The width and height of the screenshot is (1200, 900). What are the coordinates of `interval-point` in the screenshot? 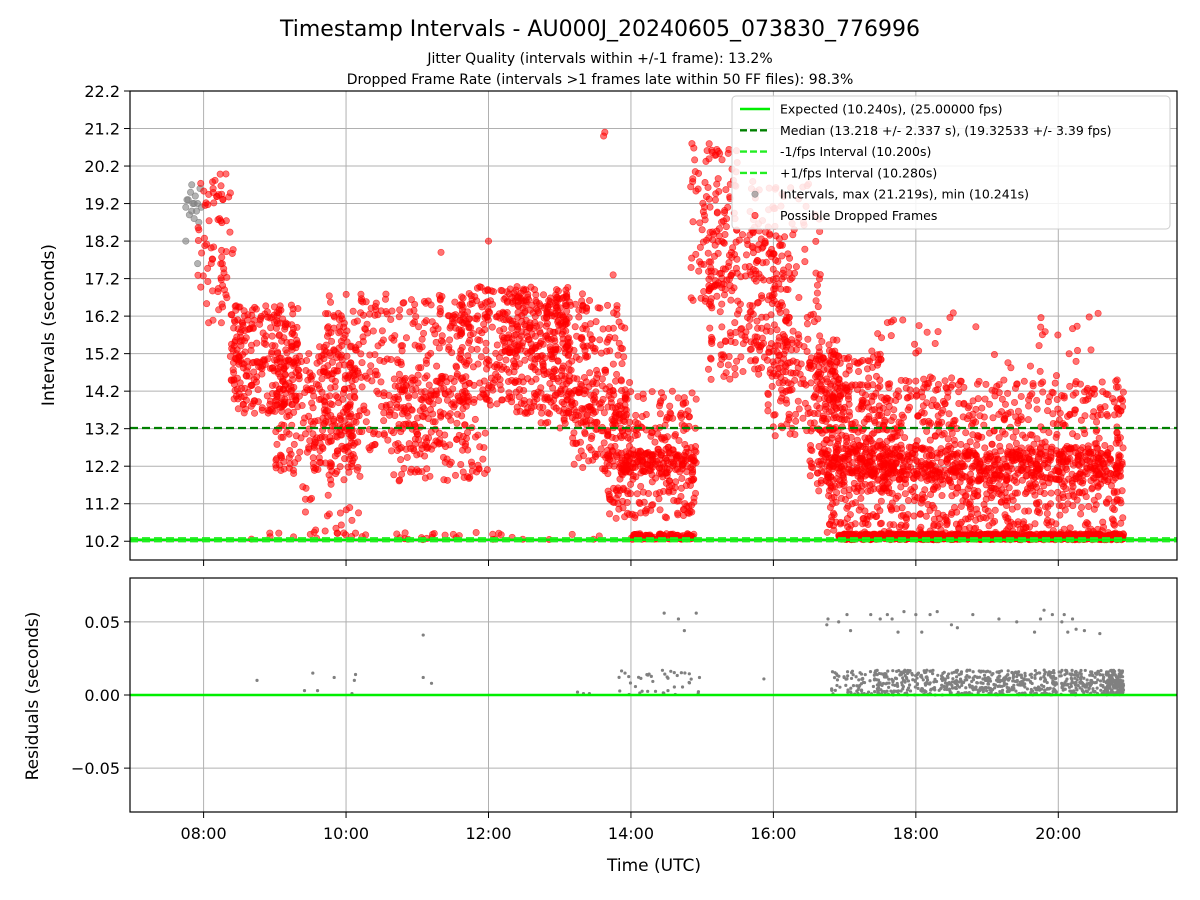 It's located at (196, 211).